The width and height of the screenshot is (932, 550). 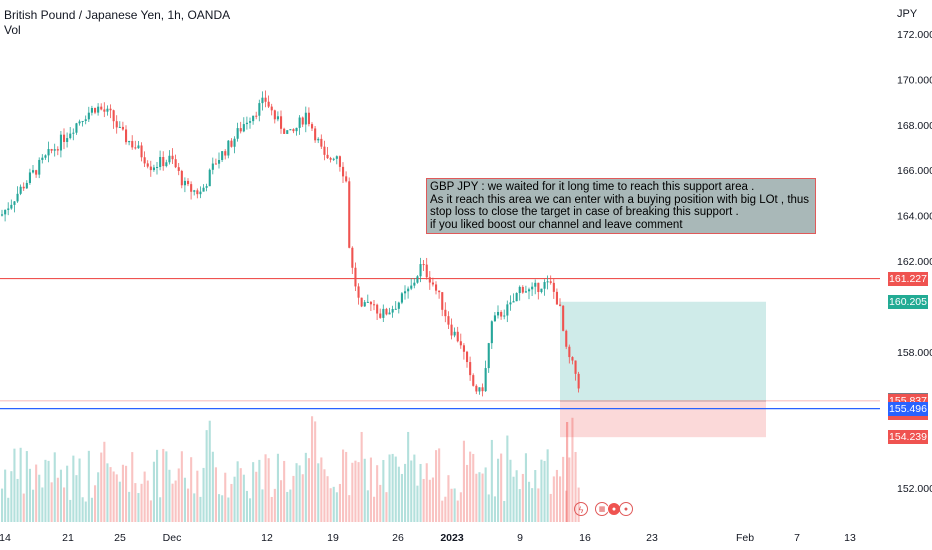 What do you see at coordinates (581, 509) in the screenshot?
I see `lightning-icon: ϟ` at bounding box center [581, 509].